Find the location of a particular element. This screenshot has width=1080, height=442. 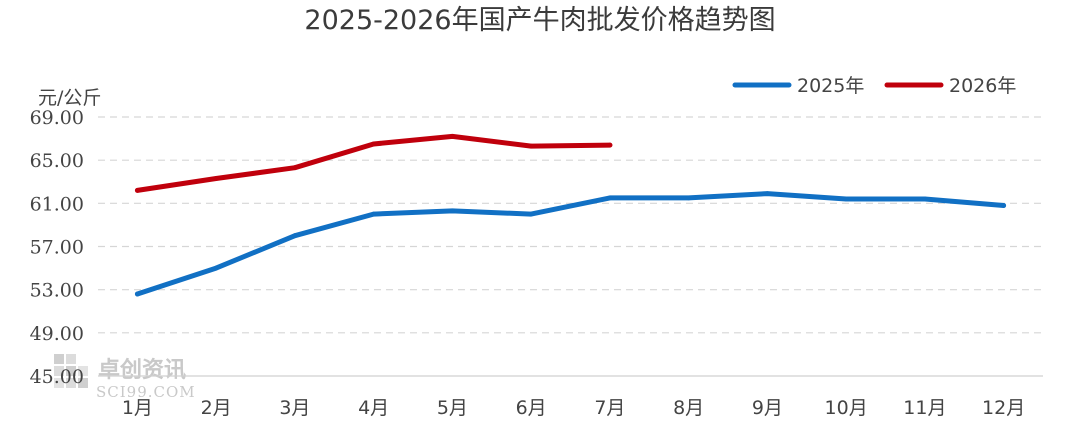

legend: 2025年 2026年 is located at coordinates (874, 86).